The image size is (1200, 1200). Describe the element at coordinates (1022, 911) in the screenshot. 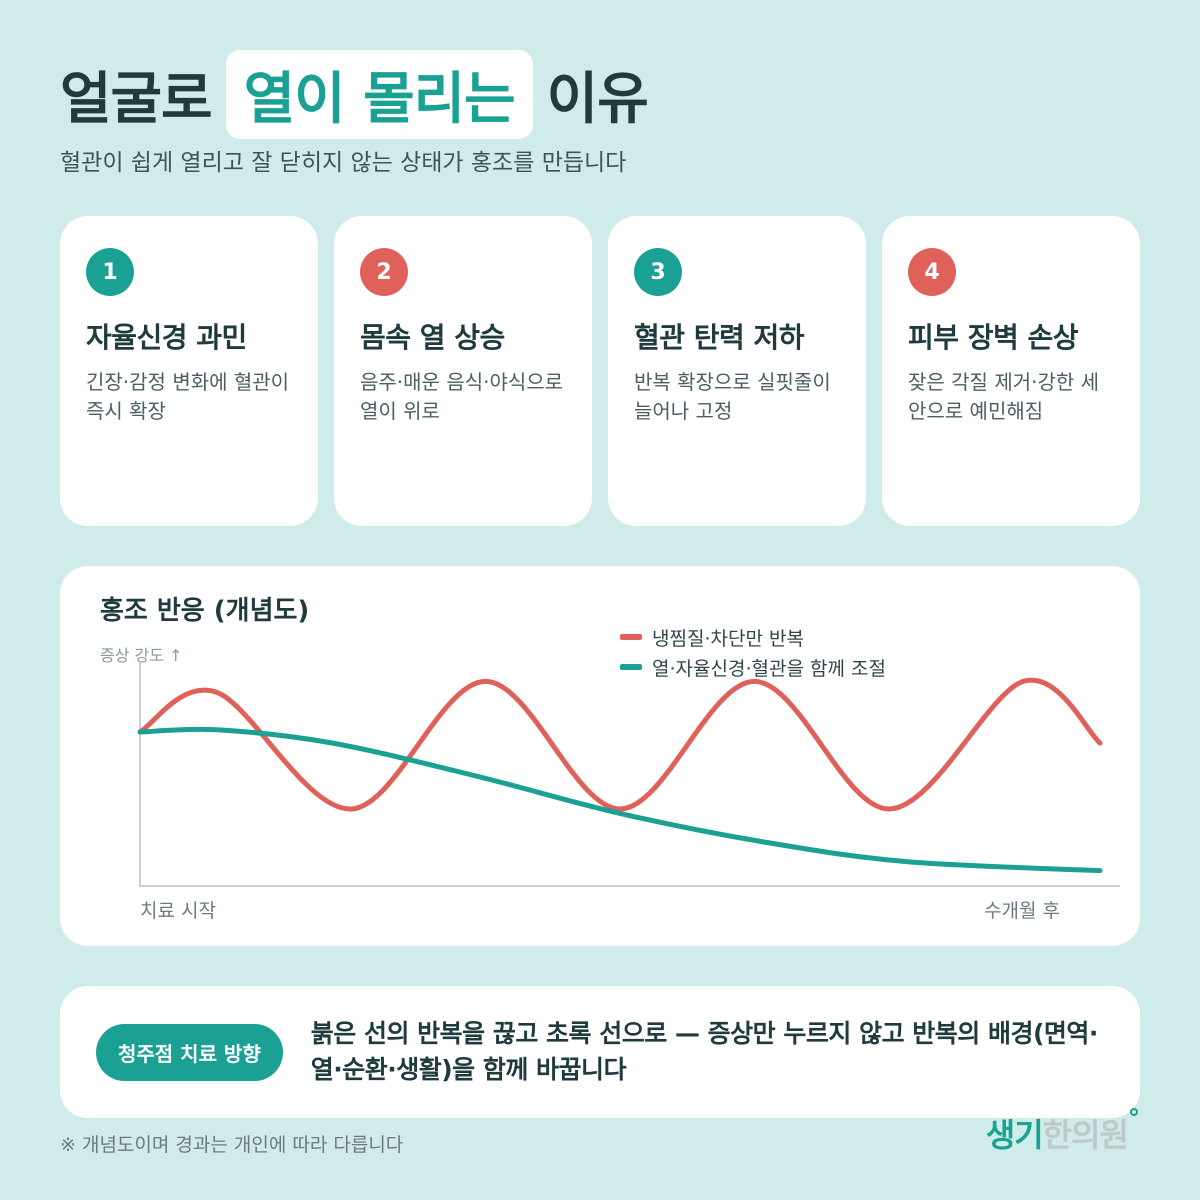

I see `x-axis-end-label: 수개월 후` at that location.